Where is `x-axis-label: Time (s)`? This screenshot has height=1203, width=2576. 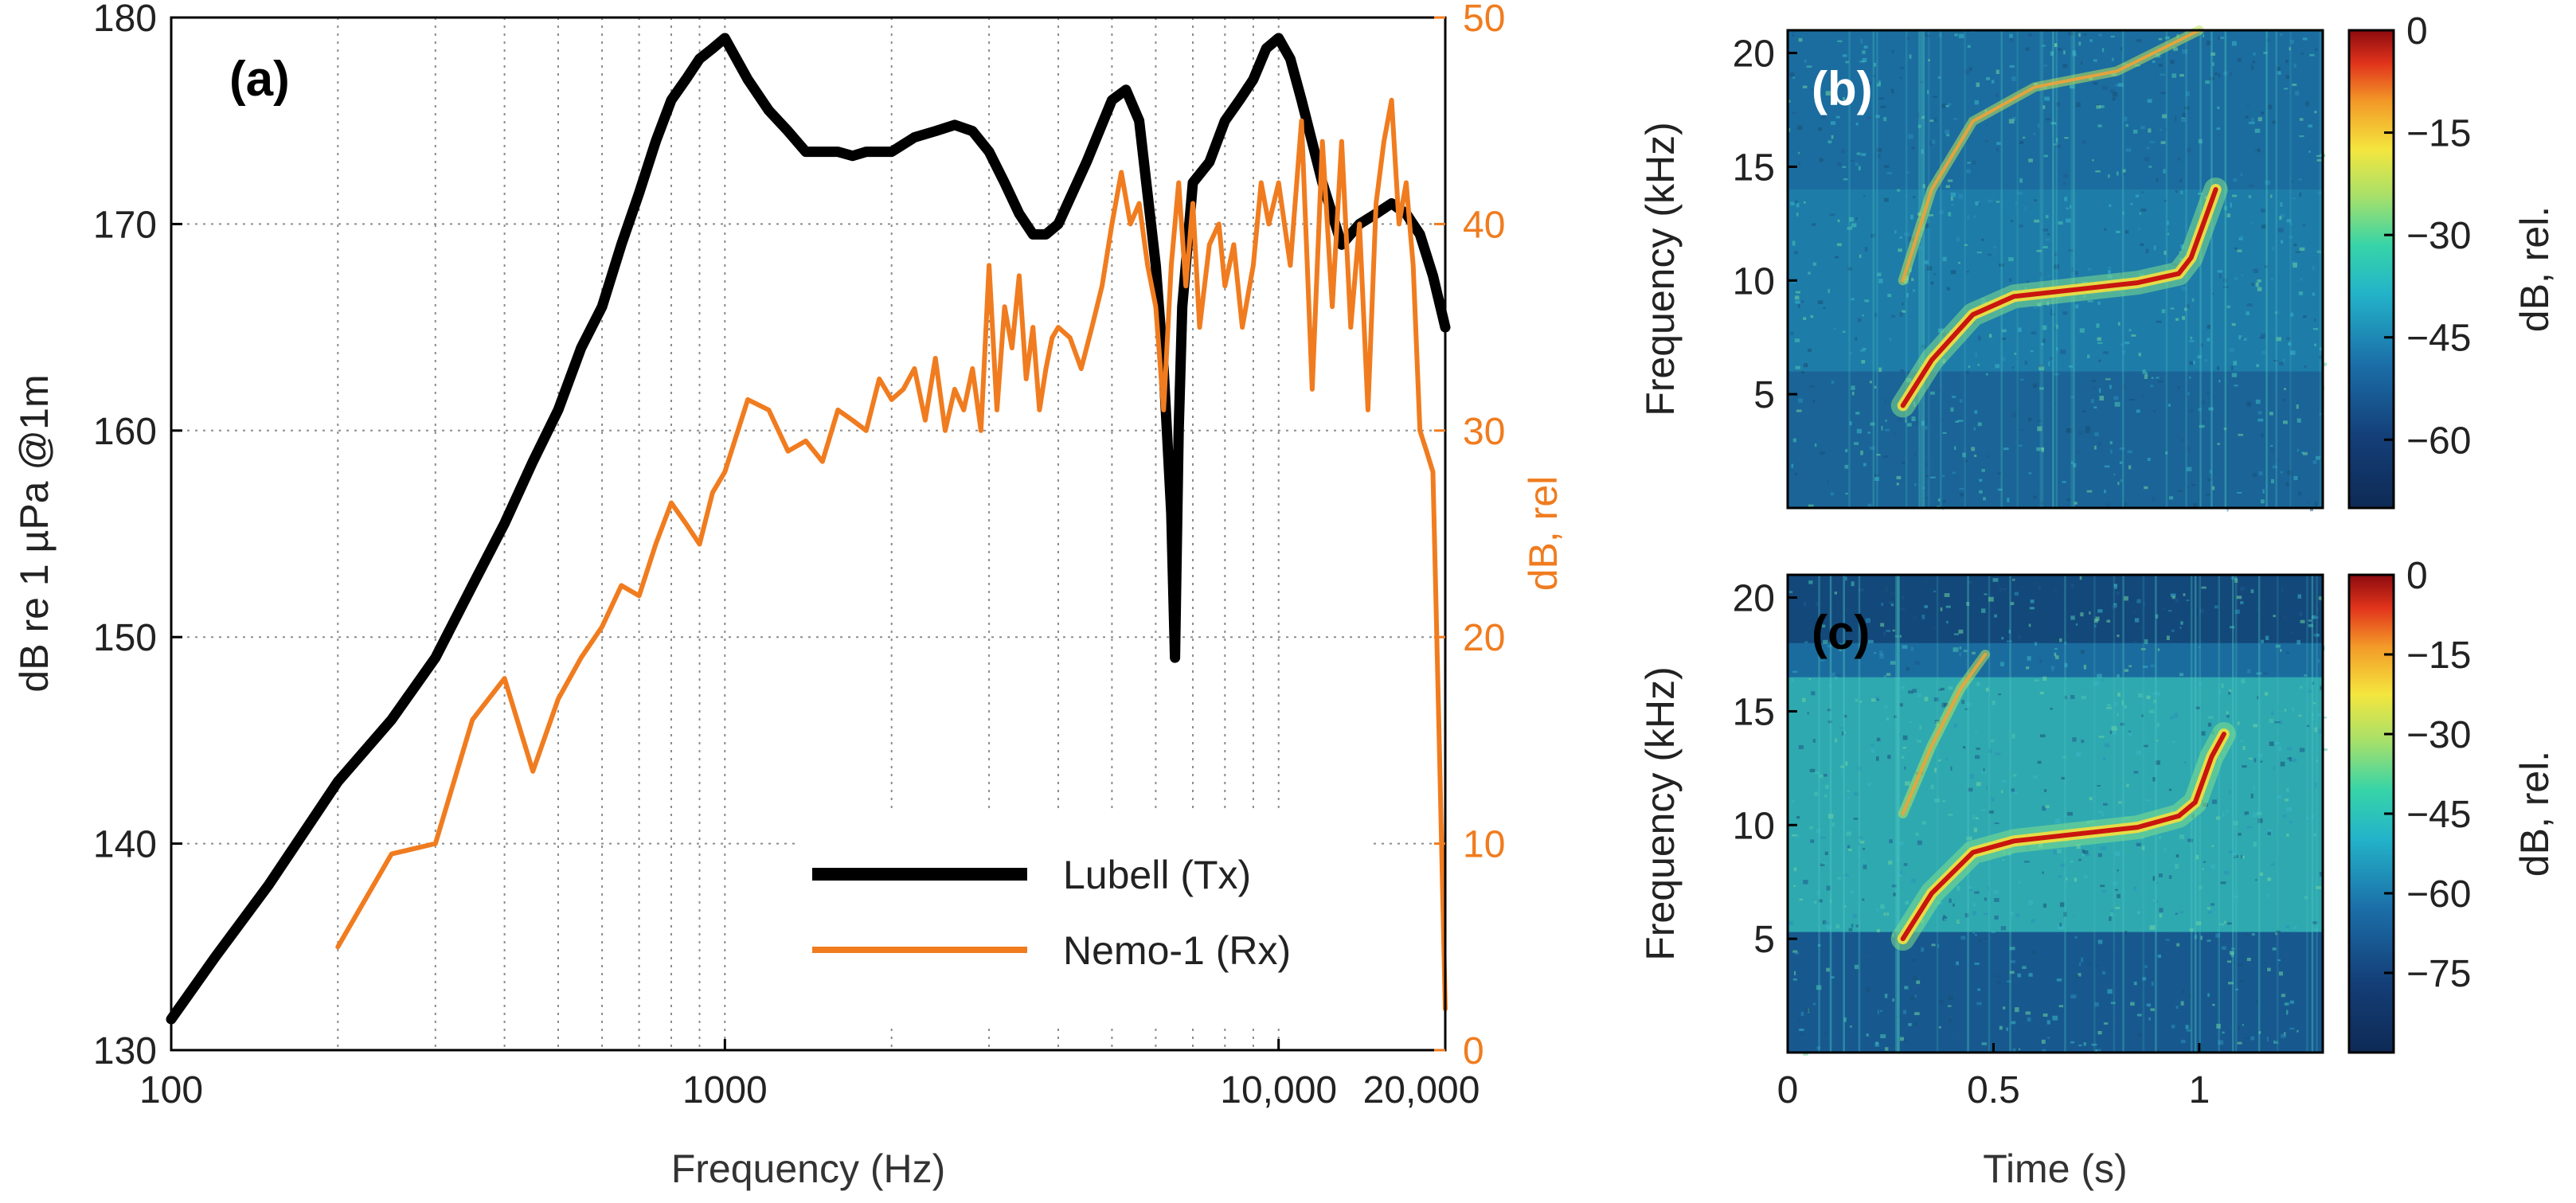
x-axis-label: Time (s) is located at coordinates (2055, 1168).